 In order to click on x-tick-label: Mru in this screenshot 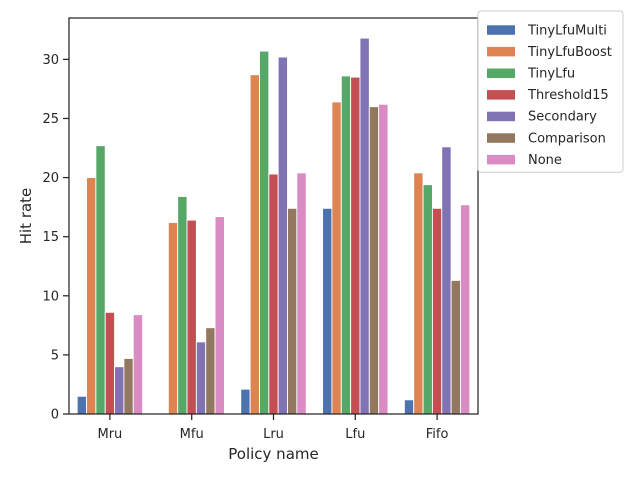, I will do `click(109, 434)`.